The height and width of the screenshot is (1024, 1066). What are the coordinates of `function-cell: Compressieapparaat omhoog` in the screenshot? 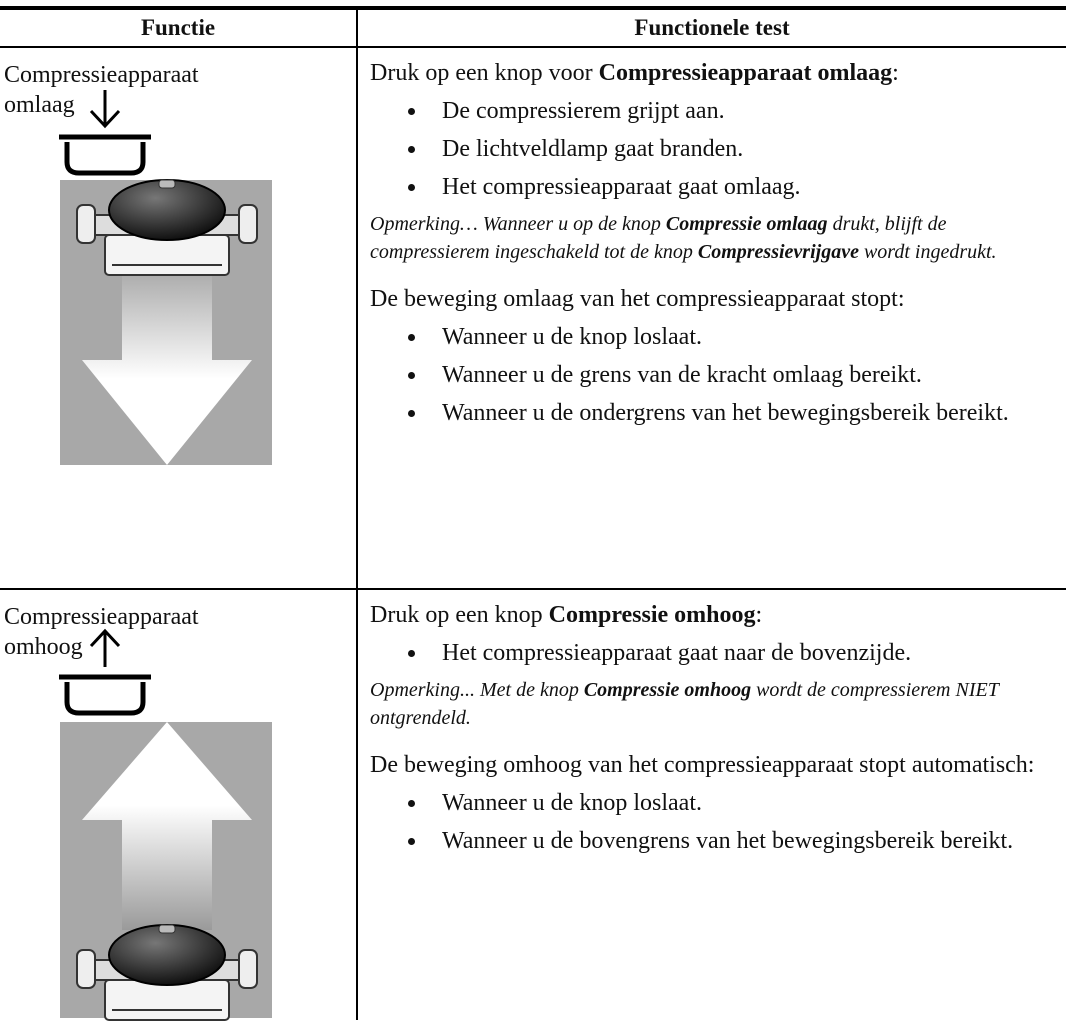 It's located at (178, 804).